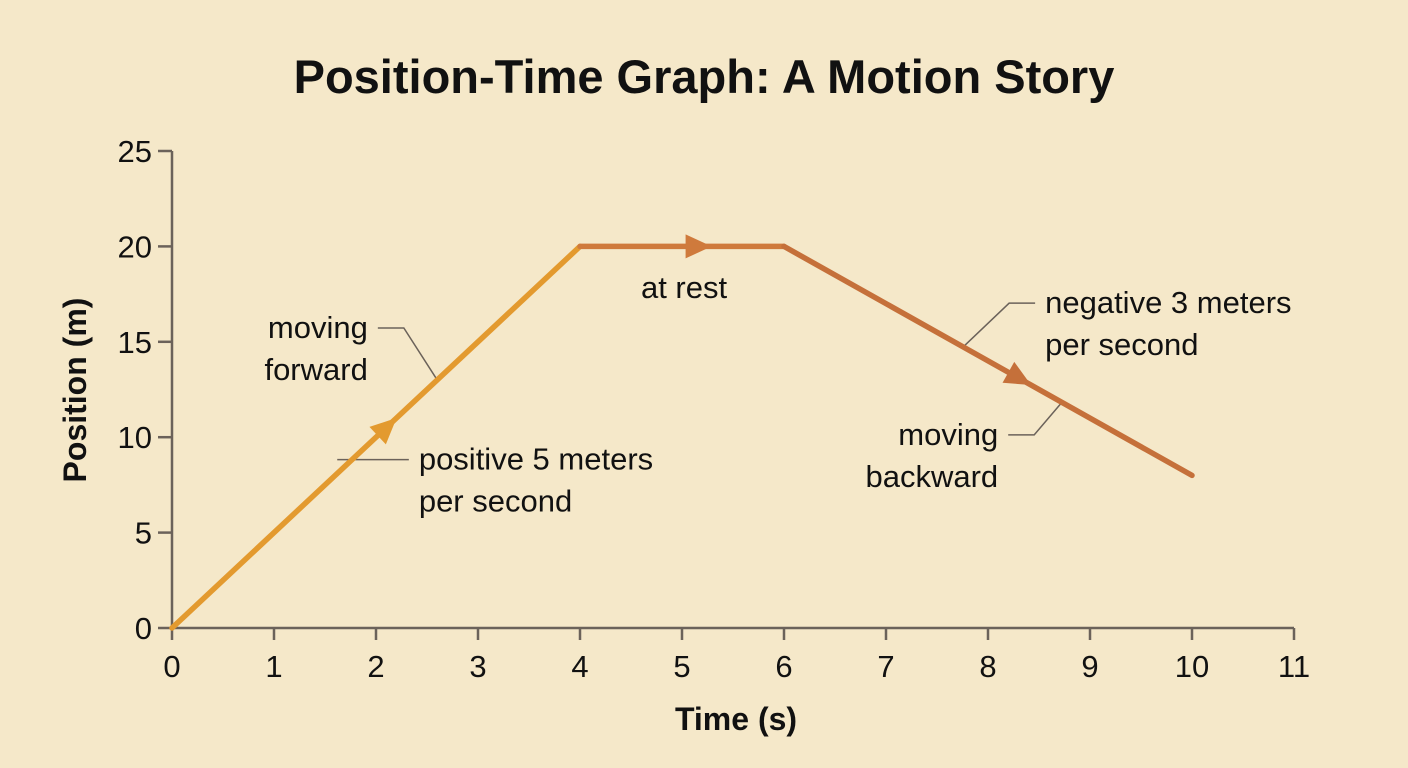 The height and width of the screenshot is (768, 1408). I want to click on annotation-negative-speed: negative 3 meters per second, so click(1168, 323).